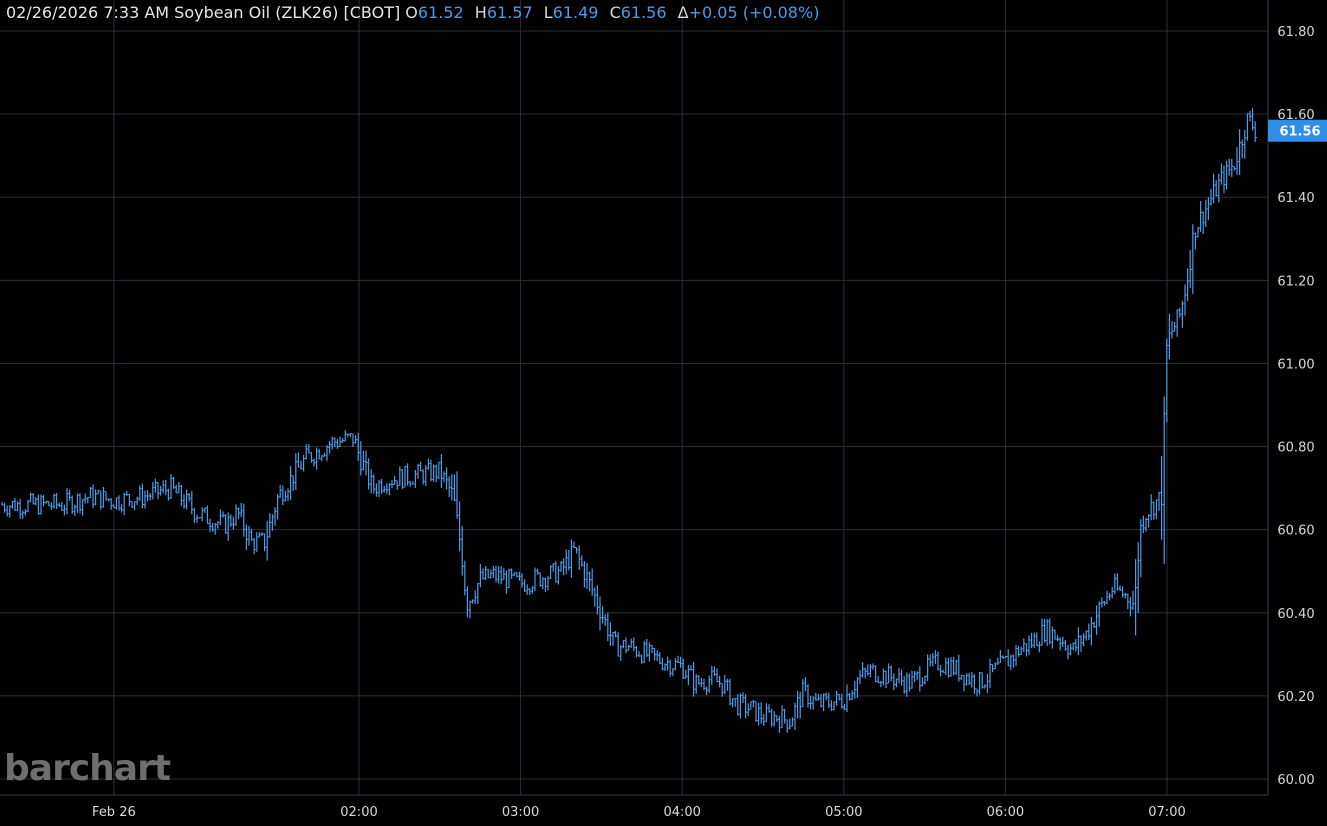  What do you see at coordinates (1295, 281) in the screenshot?
I see `price-tick-label: 61.20` at bounding box center [1295, 281].